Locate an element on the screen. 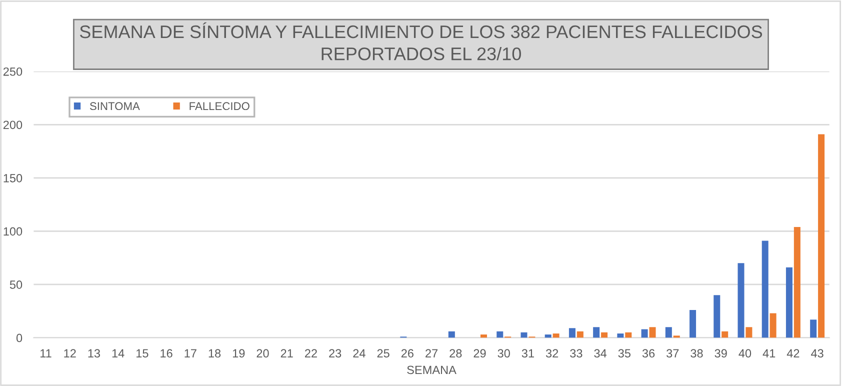 This screenshot has height=386, width=842. x-tick-label: 18 is located at coordinates (214, 353).